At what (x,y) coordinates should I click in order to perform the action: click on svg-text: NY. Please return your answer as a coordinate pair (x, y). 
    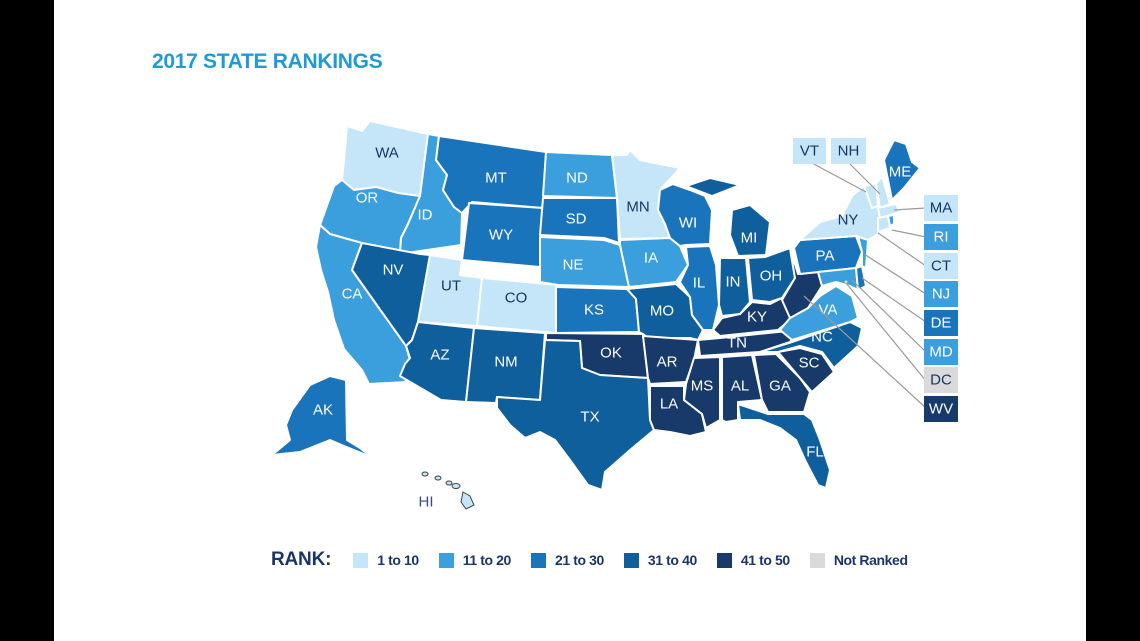
    Looking at the image, I should click on (848, 220).